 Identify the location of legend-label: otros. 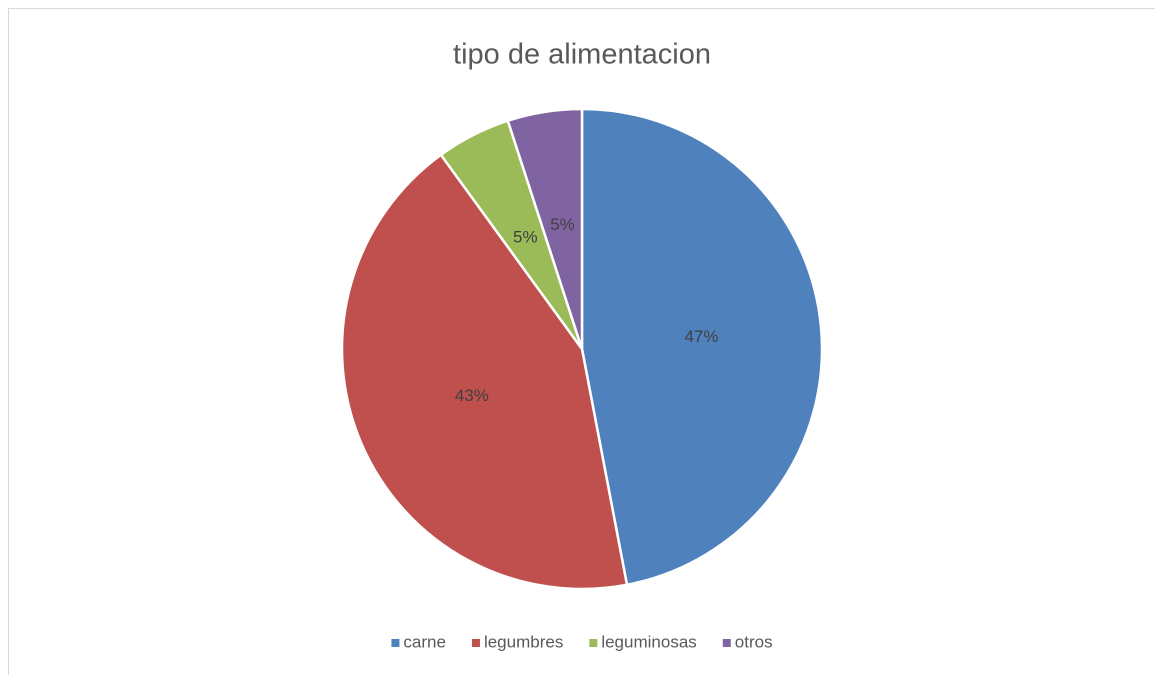
(754, 641).